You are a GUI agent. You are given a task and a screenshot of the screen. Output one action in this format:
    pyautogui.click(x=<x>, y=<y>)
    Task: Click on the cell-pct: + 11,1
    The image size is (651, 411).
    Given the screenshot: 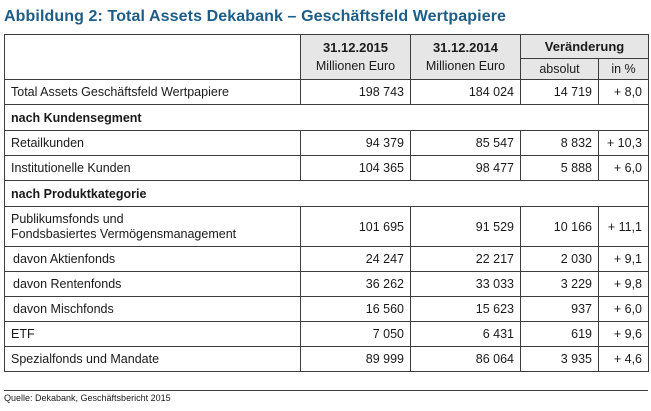 What is the action you would take?
    pyautogui.click(x=623, y=226)
    